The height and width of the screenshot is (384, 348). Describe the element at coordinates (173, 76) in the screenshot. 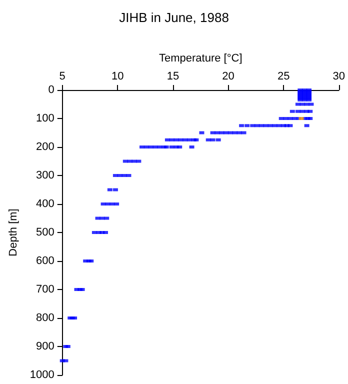

I see `x-tick-label: 15` at that location.